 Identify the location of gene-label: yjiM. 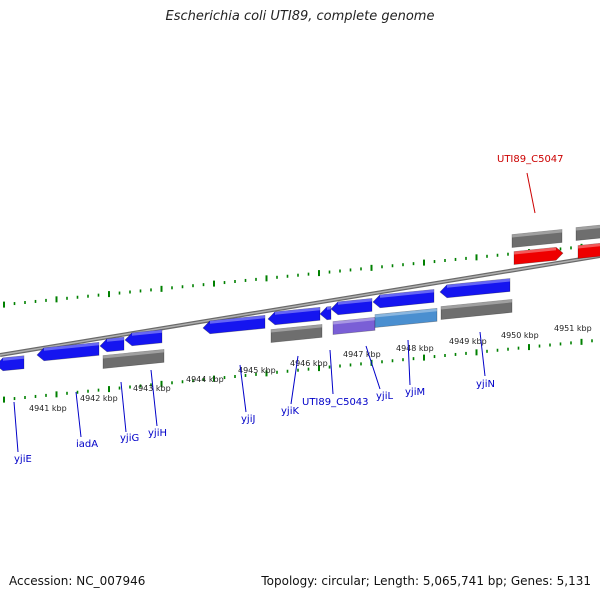
(415, 392).